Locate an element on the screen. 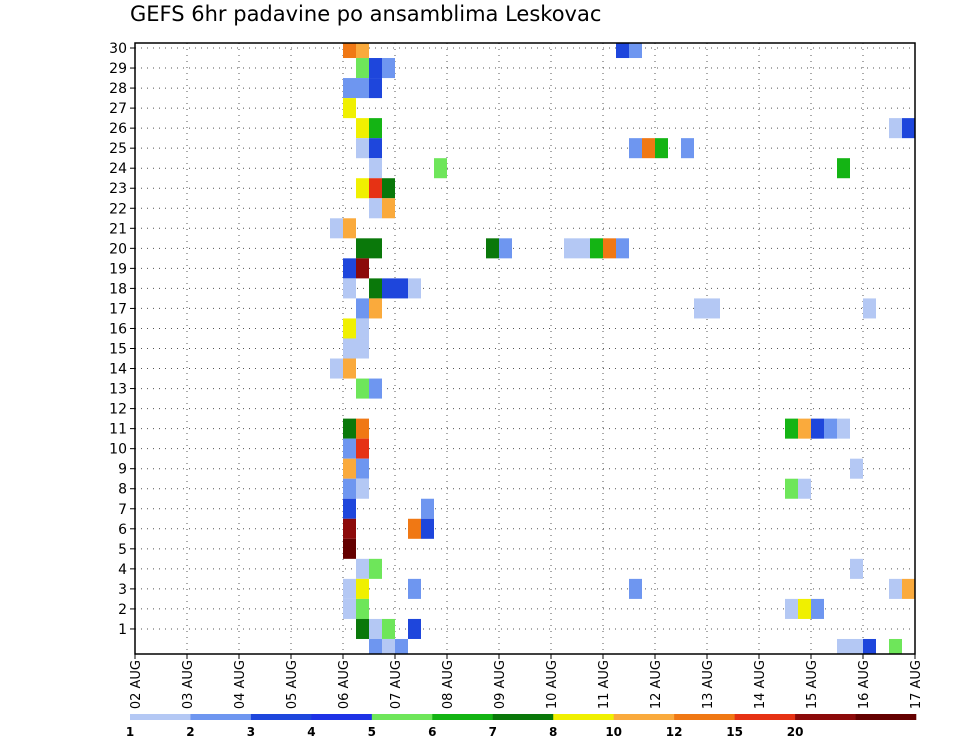  y-tick-label: 16 is located at coordinates (118, 329).